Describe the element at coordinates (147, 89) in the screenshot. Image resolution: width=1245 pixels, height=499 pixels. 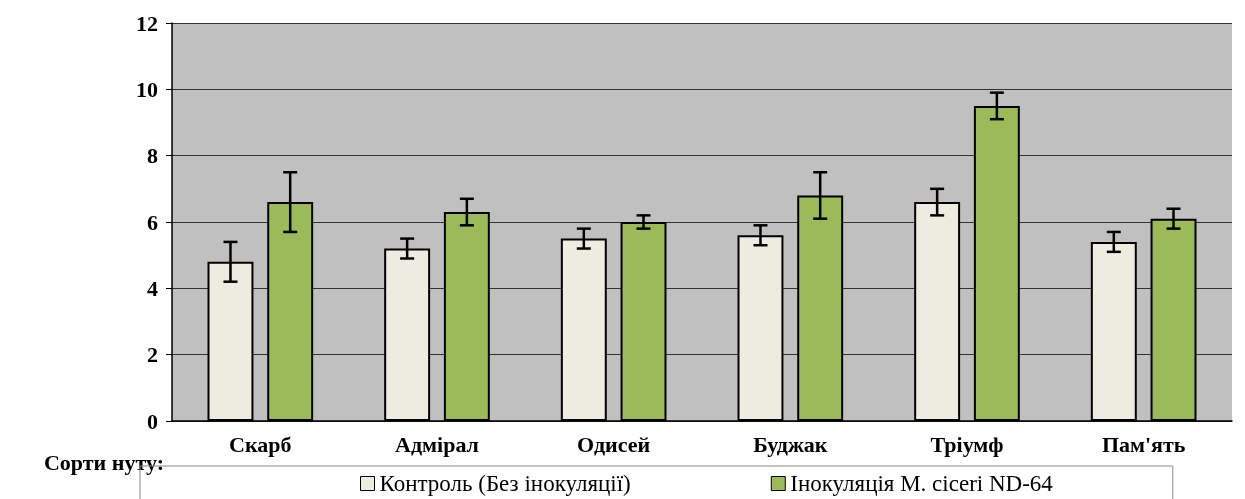
I see `y-tick-label: 10` at that location.